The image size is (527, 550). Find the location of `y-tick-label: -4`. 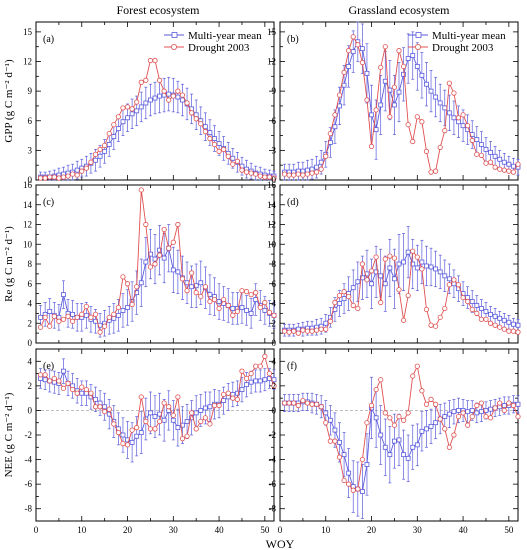

y-tick-label: -4 is located at coordinates (273, 460).